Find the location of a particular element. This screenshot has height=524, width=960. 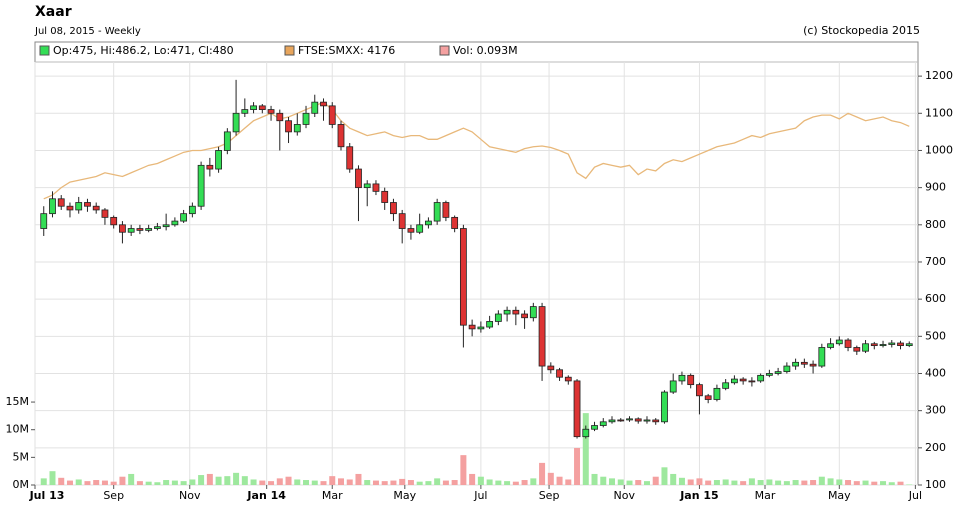

x-tick-label: Jul is located at coordinates (915, 495).